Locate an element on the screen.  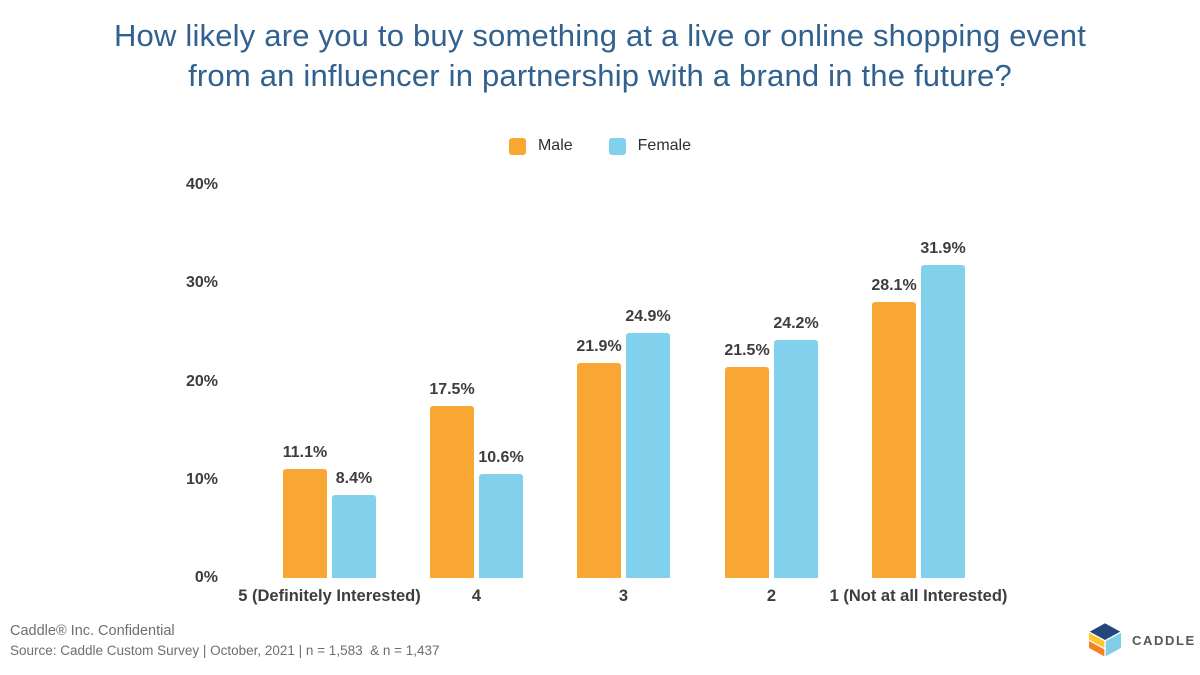
confidential-text: Caddle® Inc. Confidential is located at coordinates (92, 631).